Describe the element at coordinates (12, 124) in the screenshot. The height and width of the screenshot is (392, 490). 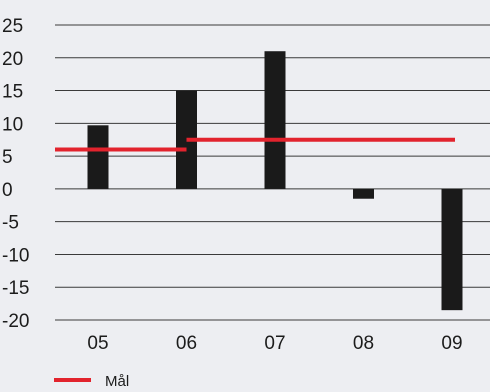
I see `y-tick-label: 10` at that location.